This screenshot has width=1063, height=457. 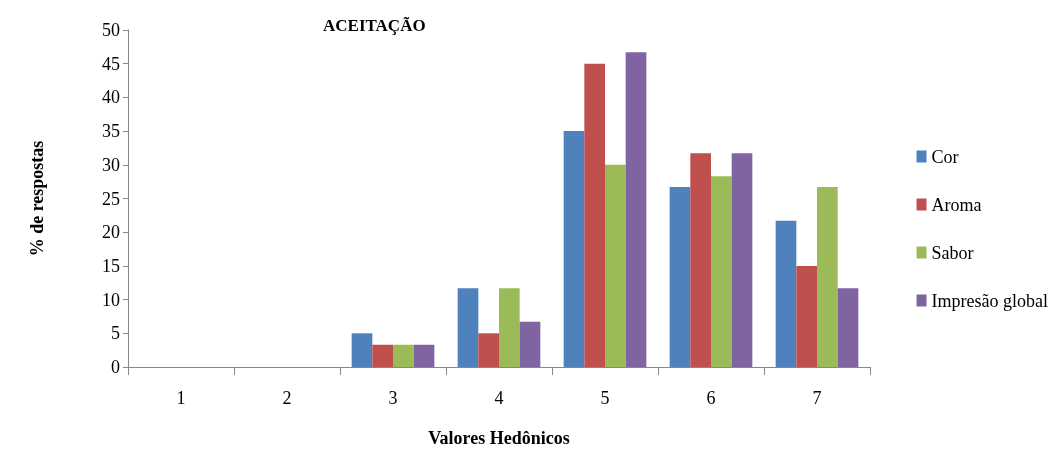 I want to click on y-tick-label: 25, so click(x=111, y=198).